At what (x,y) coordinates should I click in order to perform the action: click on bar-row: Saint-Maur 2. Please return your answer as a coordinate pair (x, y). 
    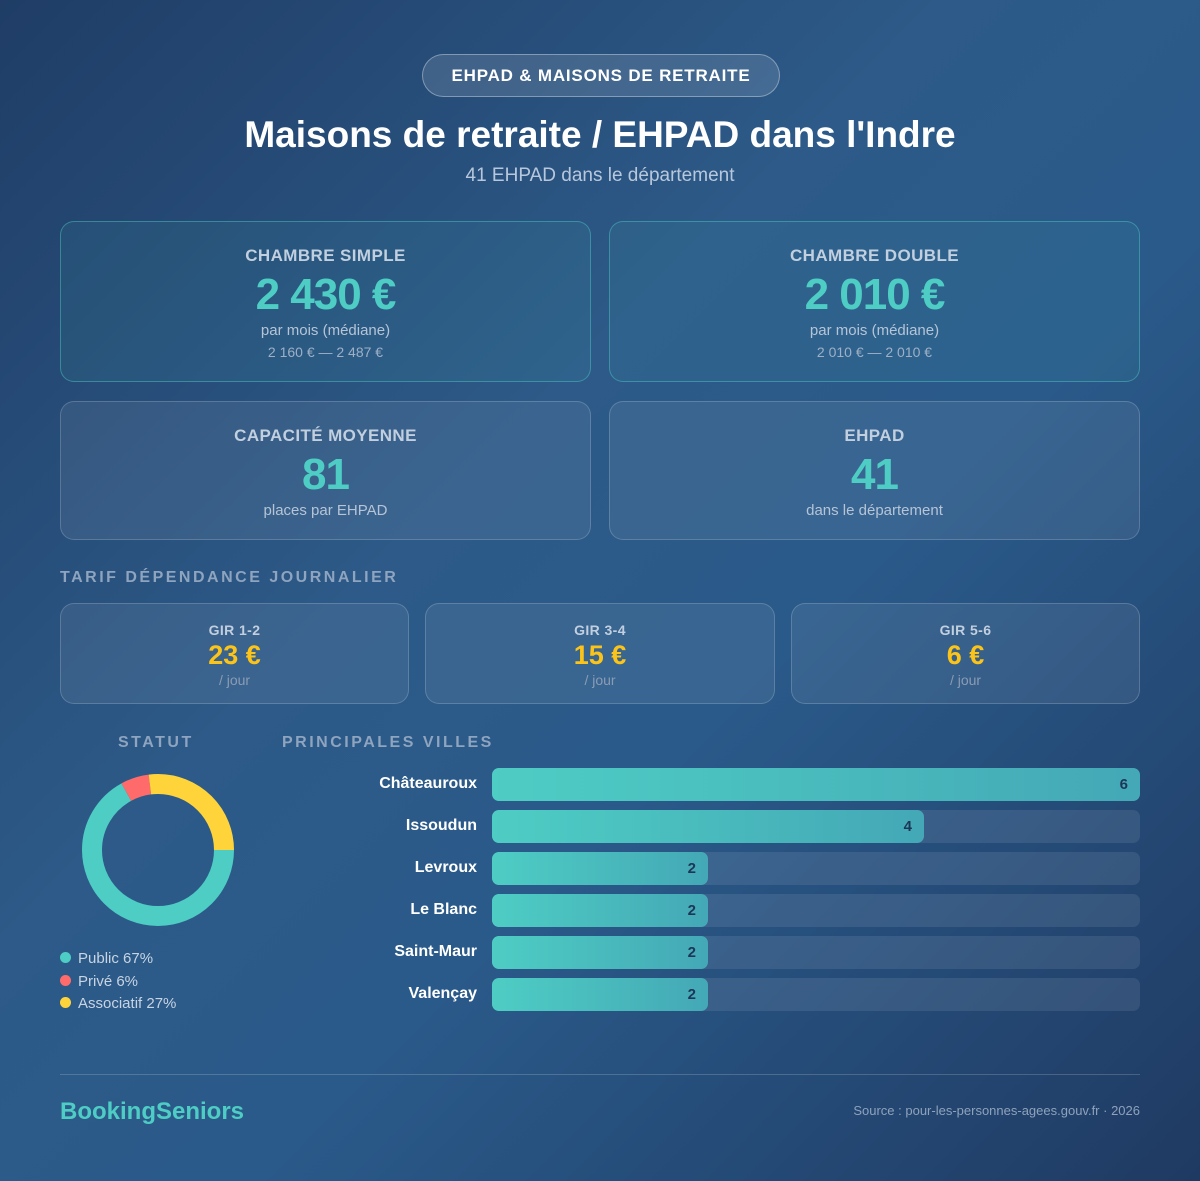
    Looking at the image, I should click on (710, 952).